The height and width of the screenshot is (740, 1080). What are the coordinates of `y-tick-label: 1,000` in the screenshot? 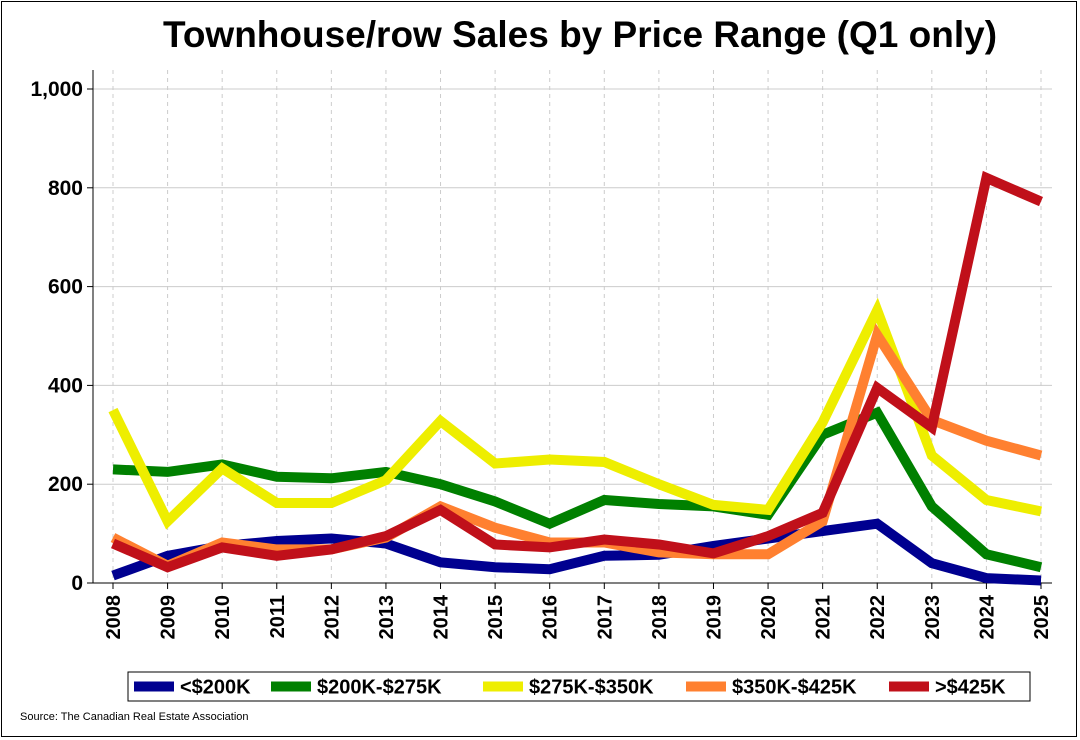 It's located at (56, 89).